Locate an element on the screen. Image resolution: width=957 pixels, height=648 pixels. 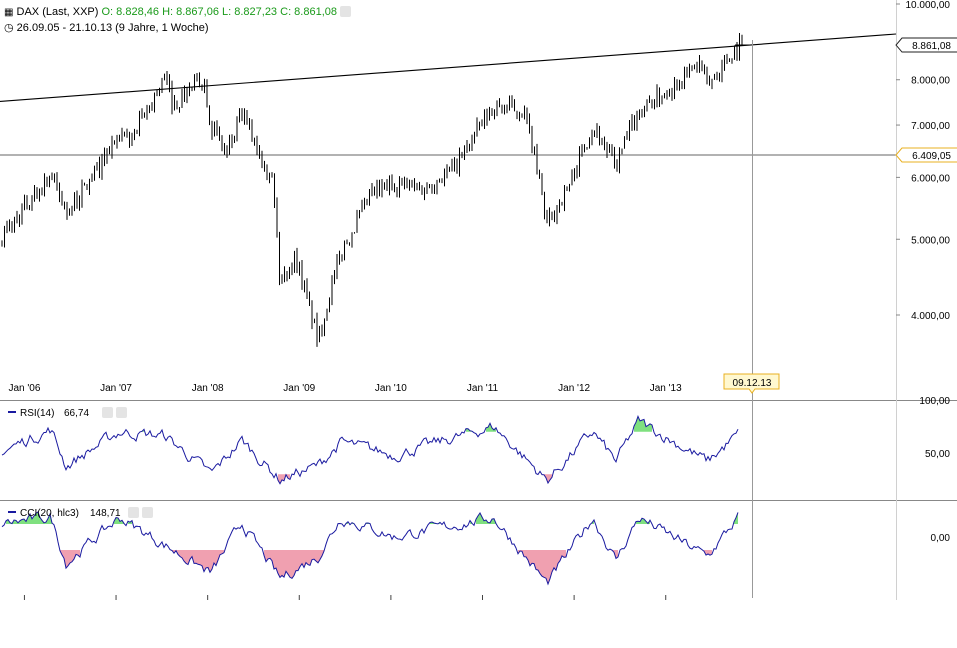
cci-line is located at coordinates (370, 548).